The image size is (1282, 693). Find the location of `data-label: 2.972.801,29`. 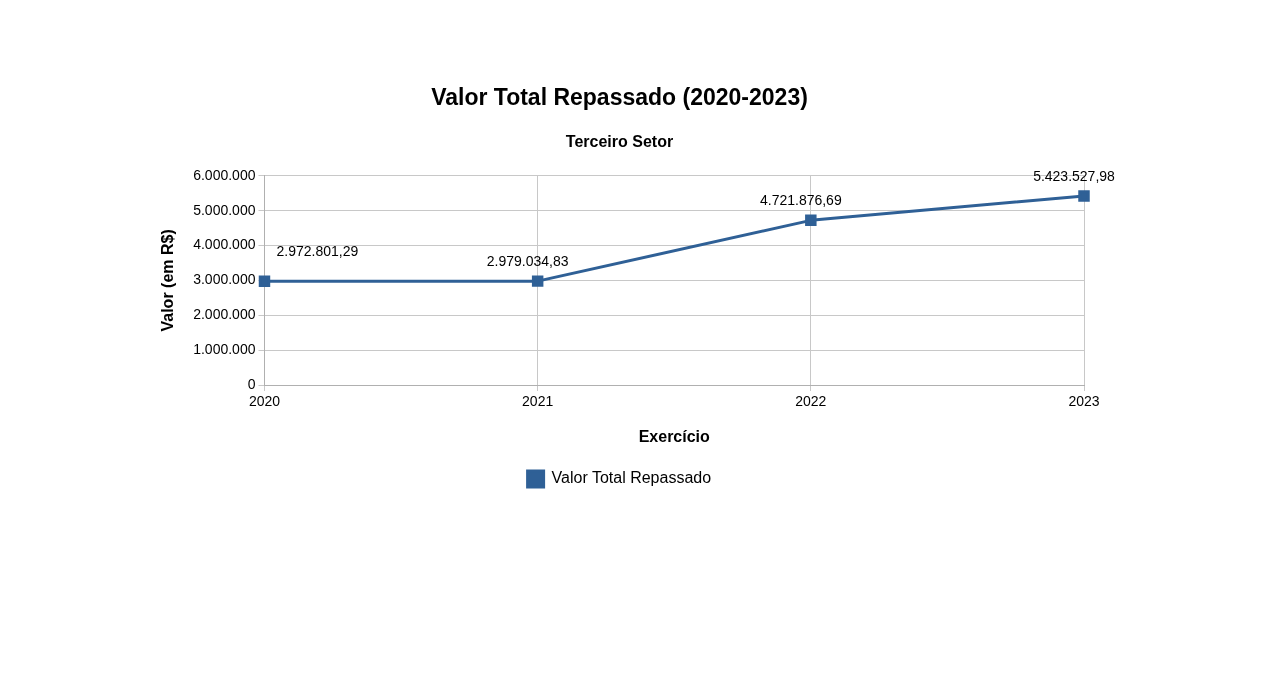

data-label: 2.972.801,29 is located at coordinates (317, 251).